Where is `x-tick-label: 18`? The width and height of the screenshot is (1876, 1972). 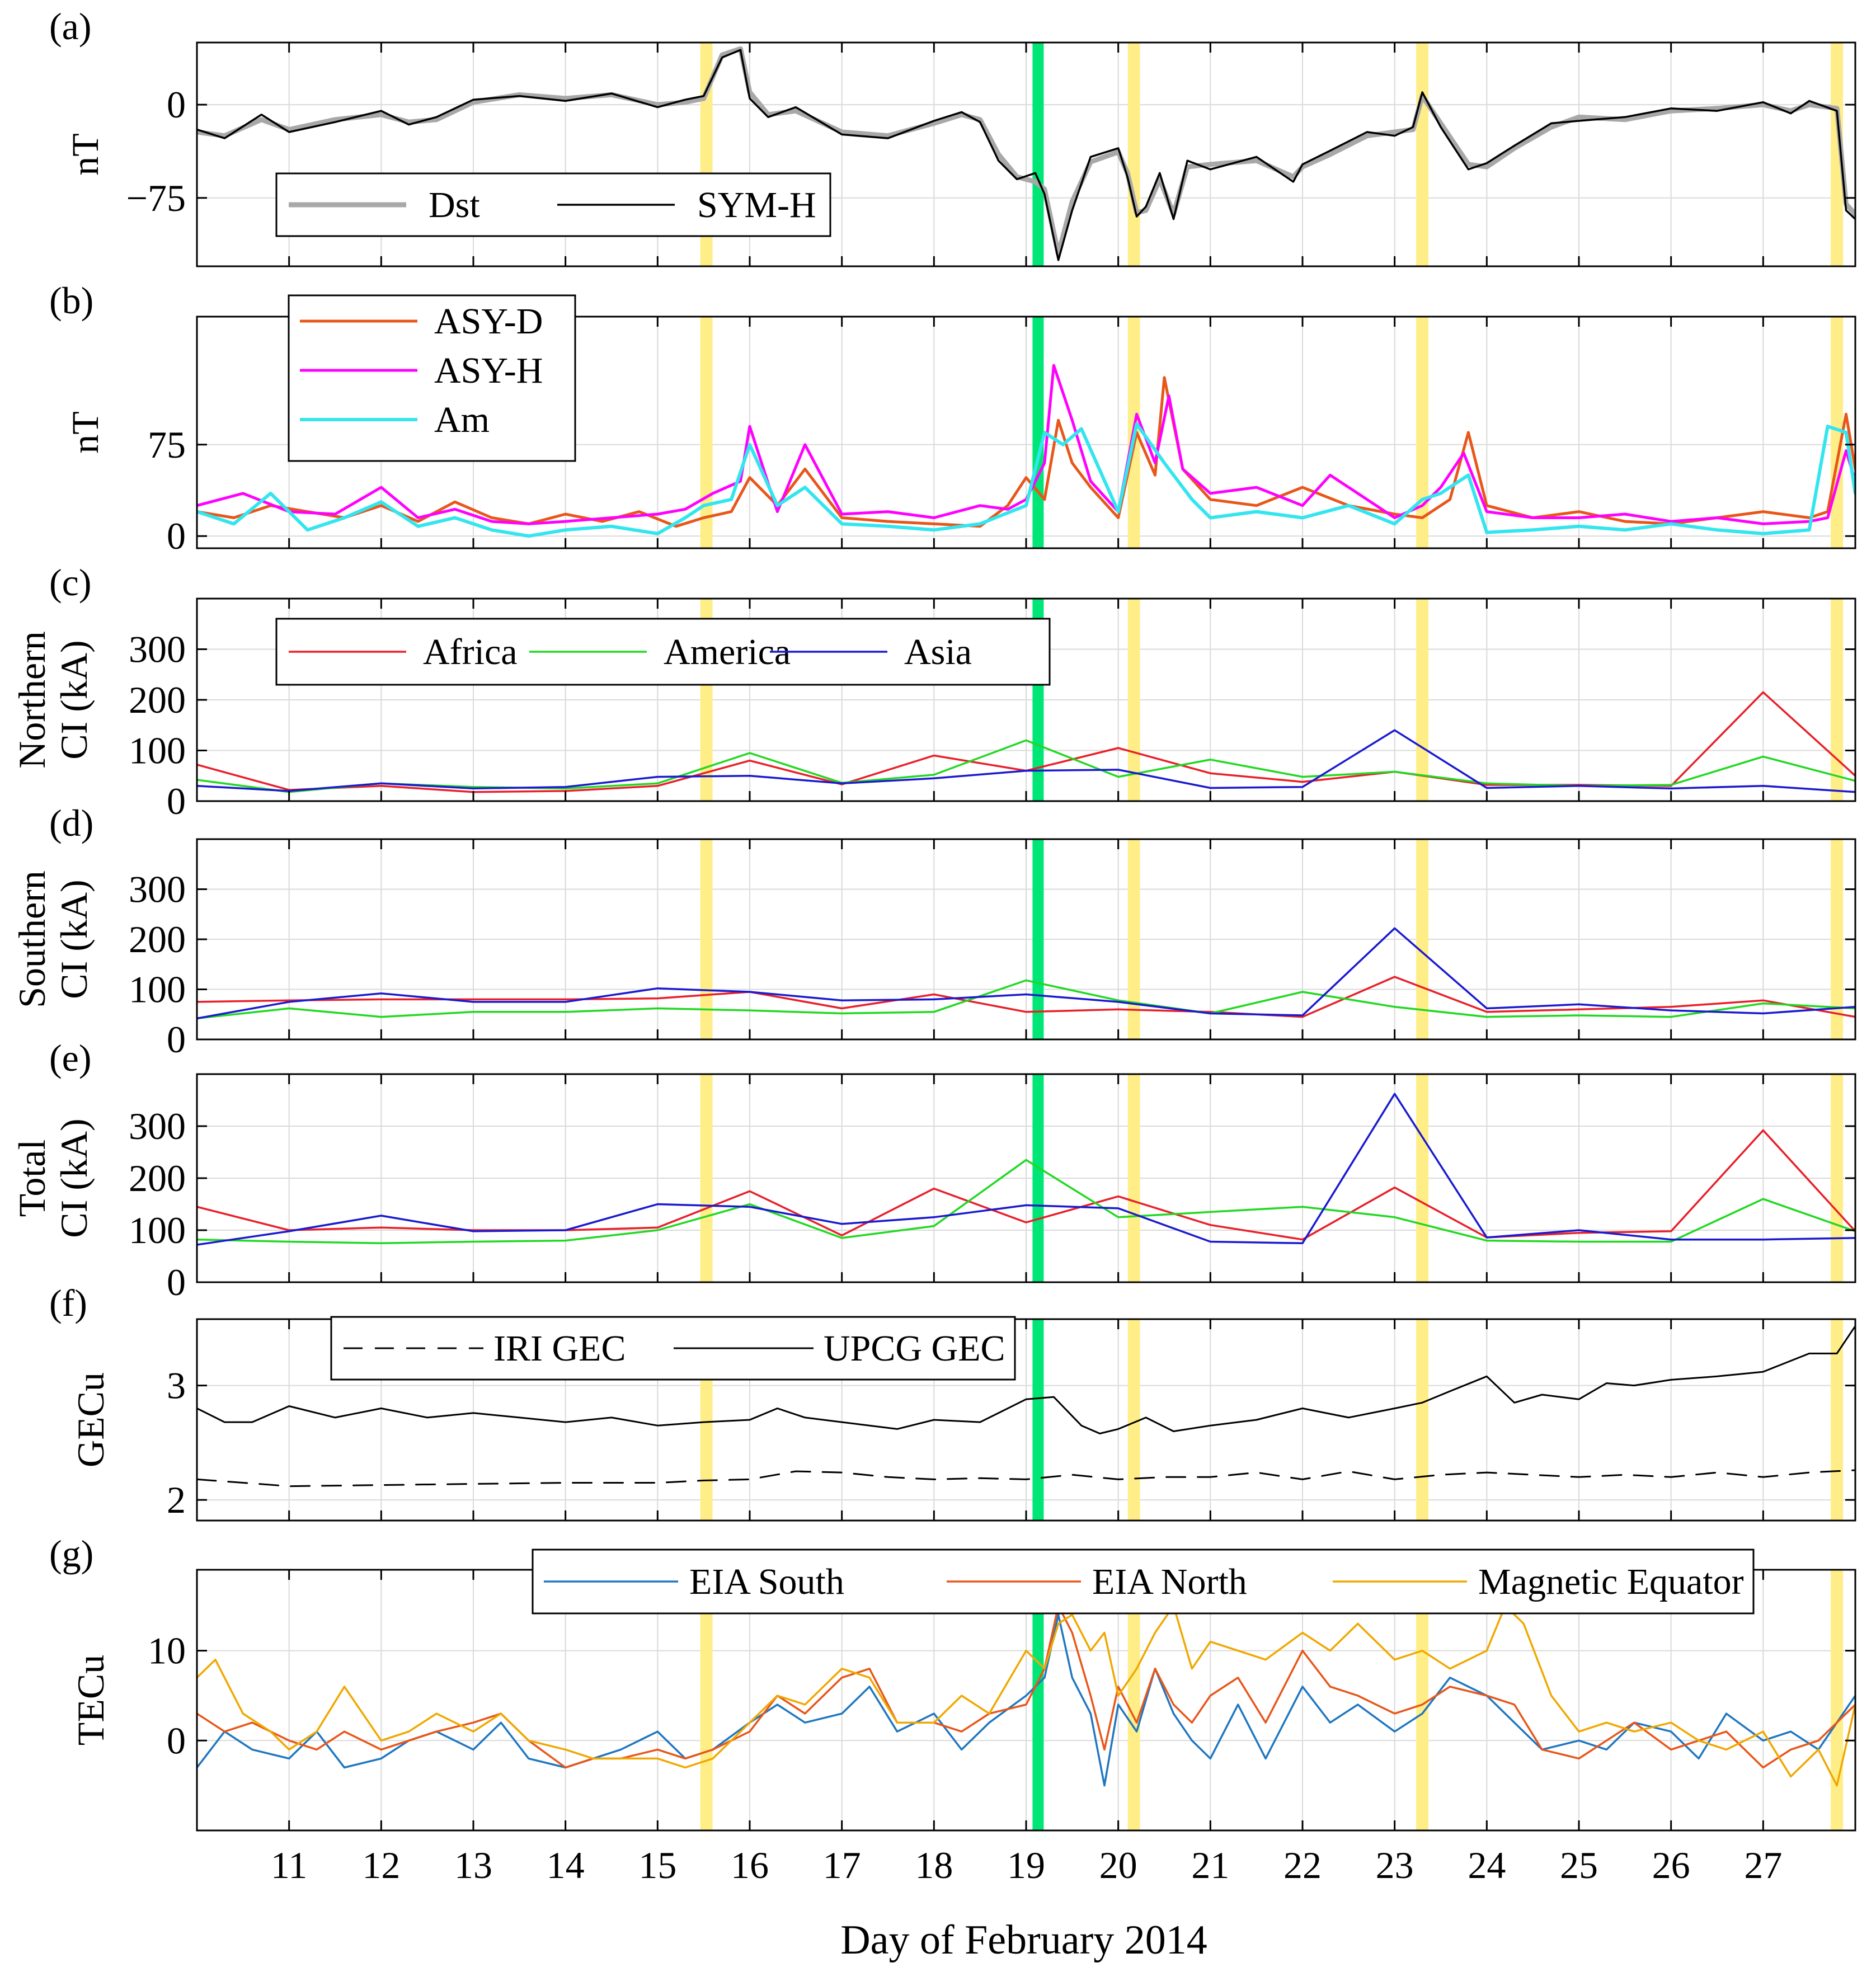
x-tick-label: 18 is located at coordinates (934, 1865).